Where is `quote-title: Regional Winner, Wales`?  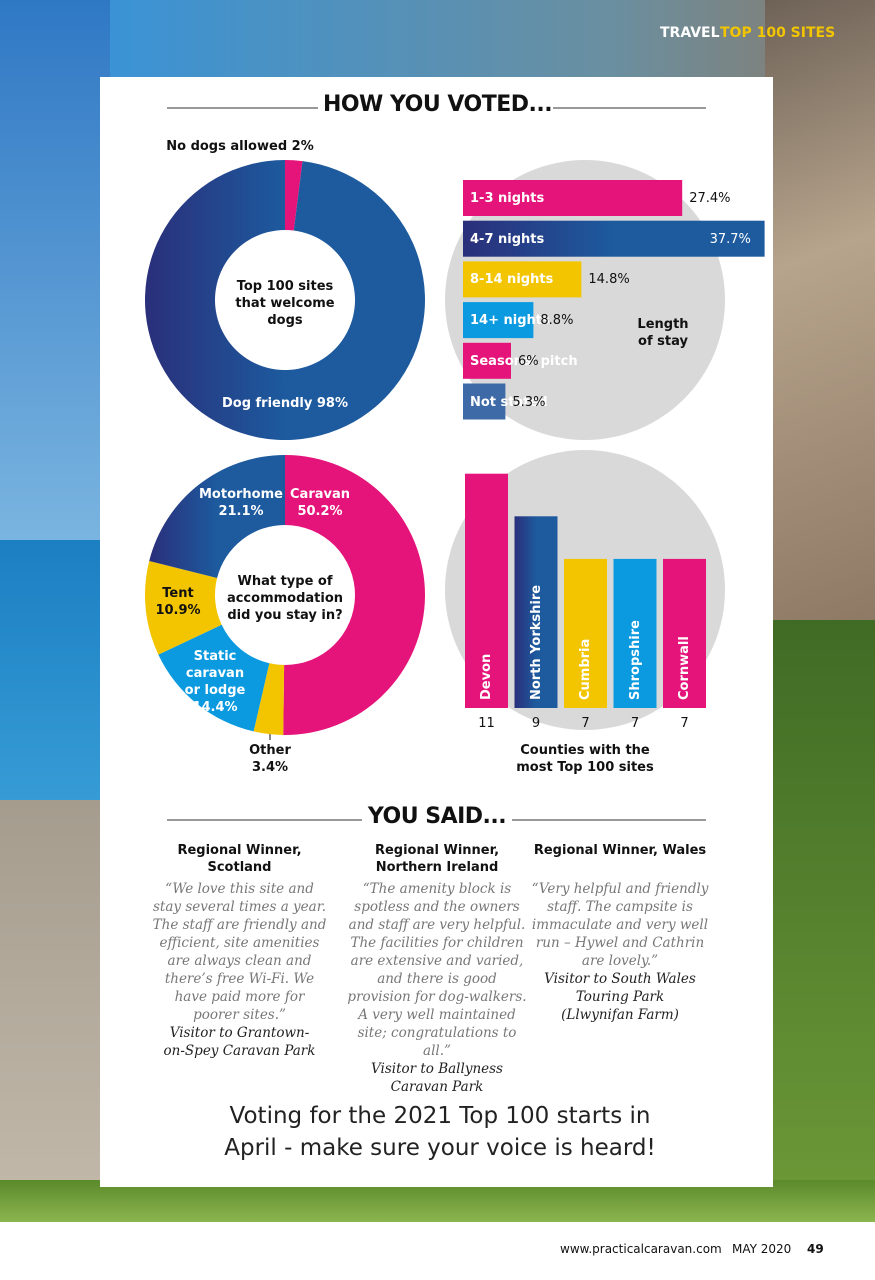
quote-title: Regional Winner, Wales is located at coordinates (620, 850).